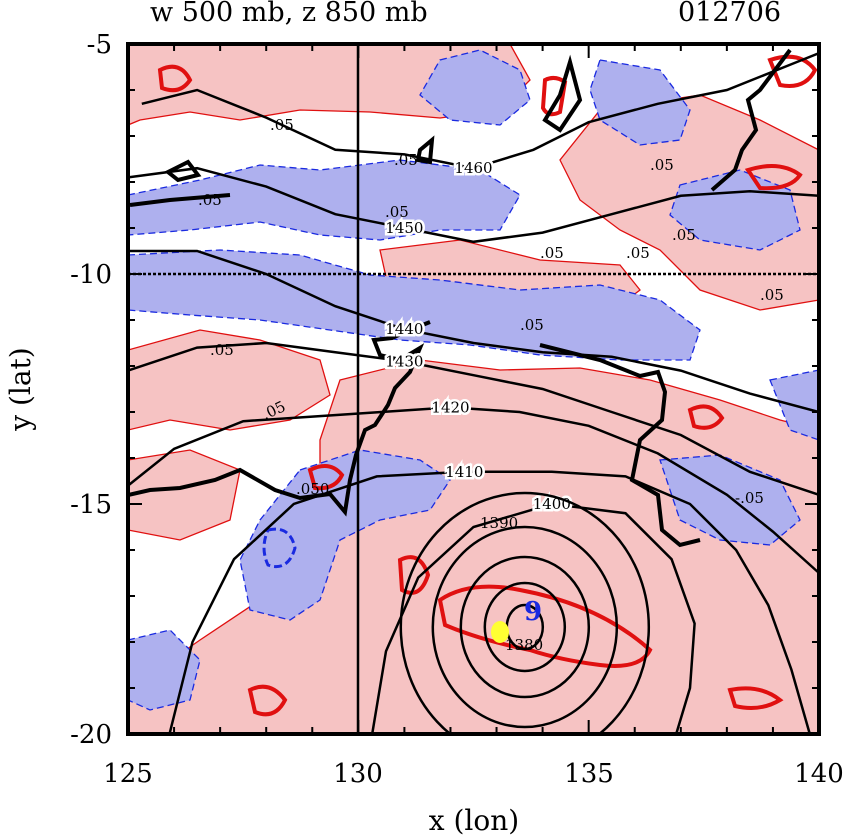  What do you see at coordinates (589, 774) in the screenshot?
I see `x-tick-label: 135` at bounding box center [589, 774].